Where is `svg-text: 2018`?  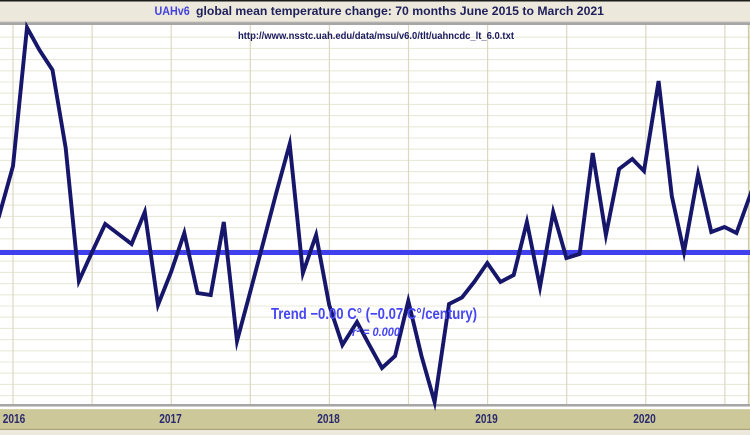
svg-text: 2018 is located at coordinates (328, 419).